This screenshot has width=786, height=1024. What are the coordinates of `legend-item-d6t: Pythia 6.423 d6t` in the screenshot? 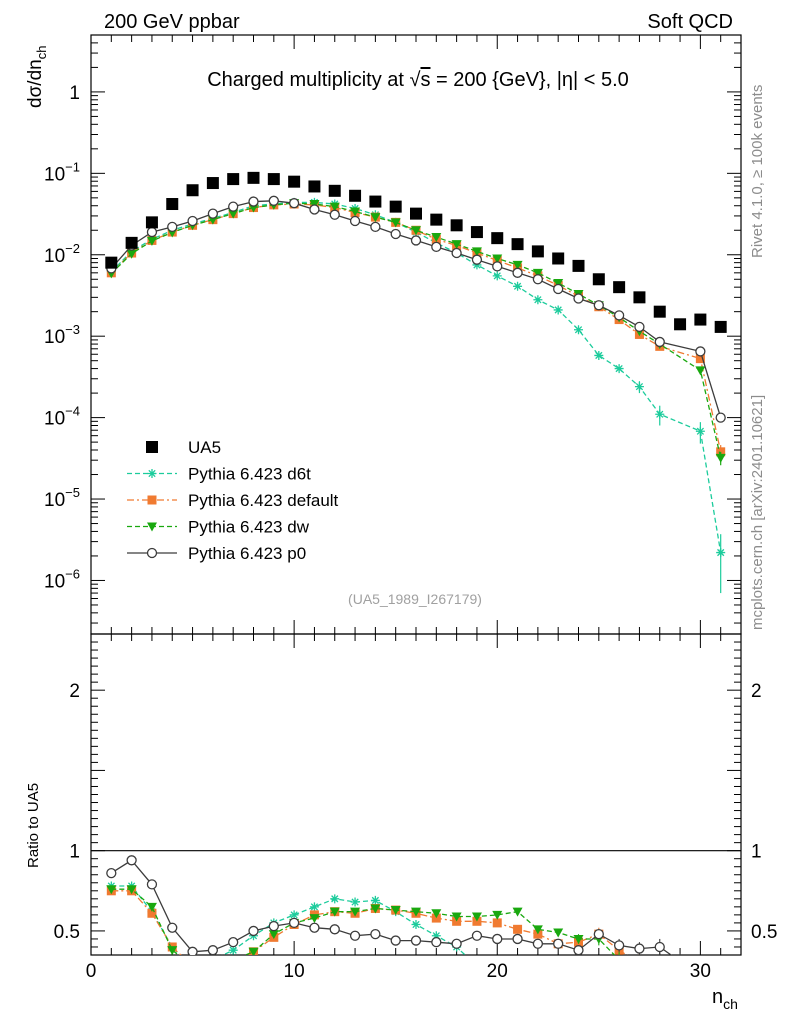 It's located at (219, 474).